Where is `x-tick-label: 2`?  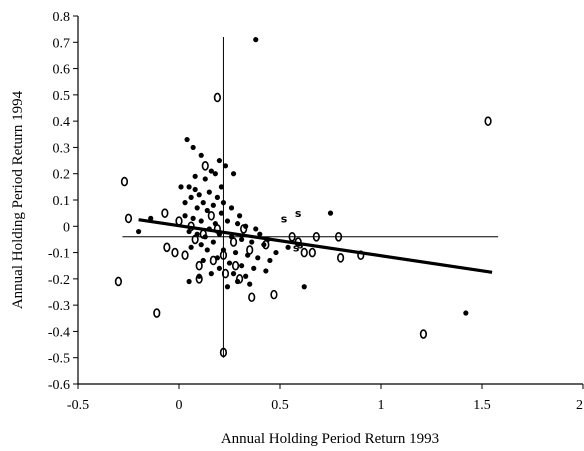 x-tick-label: 2 is located at coordinates (579, 405).